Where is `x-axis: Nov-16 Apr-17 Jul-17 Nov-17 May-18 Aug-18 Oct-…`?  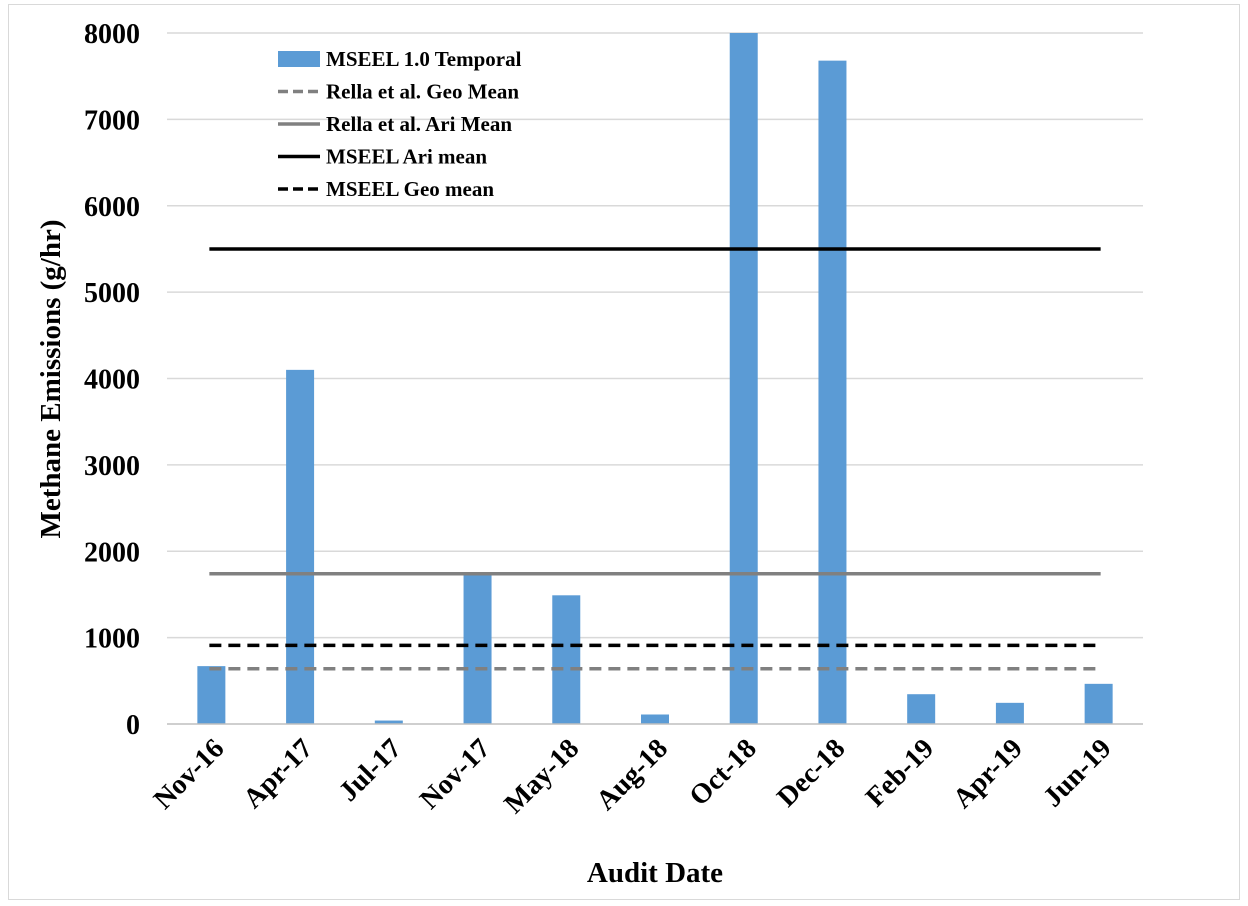 x-axis: Nov-16 Apr-17 Jul-17 Nov-17 May-18 Aug-18 Oct-… is located at coordinates (645, 771).